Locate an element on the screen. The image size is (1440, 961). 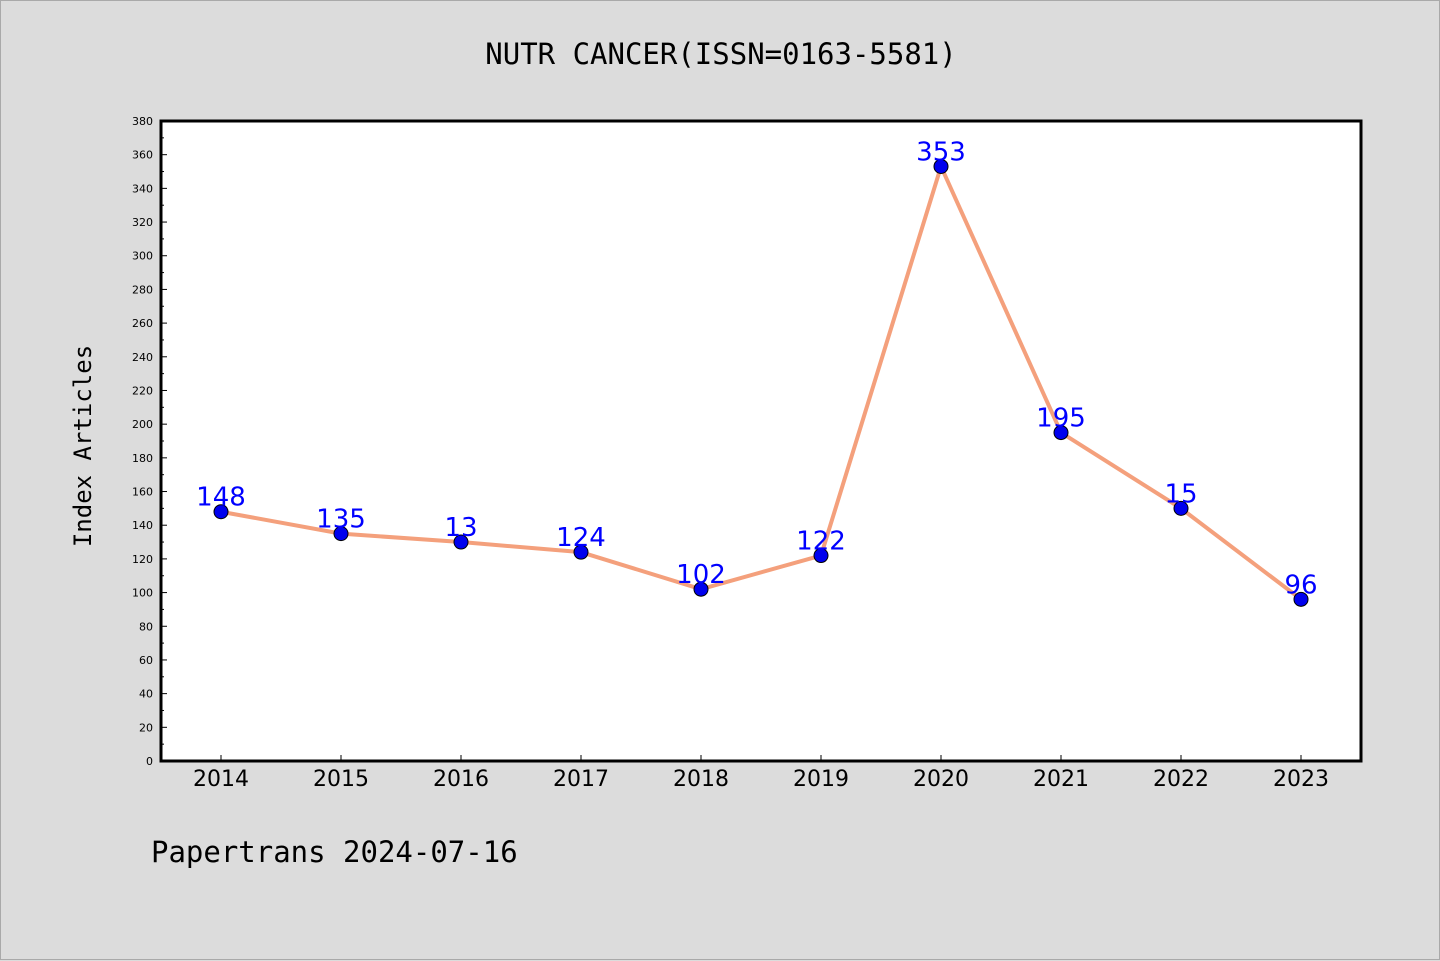
y-tick-label: 140 is located at coordinates (142, 525).